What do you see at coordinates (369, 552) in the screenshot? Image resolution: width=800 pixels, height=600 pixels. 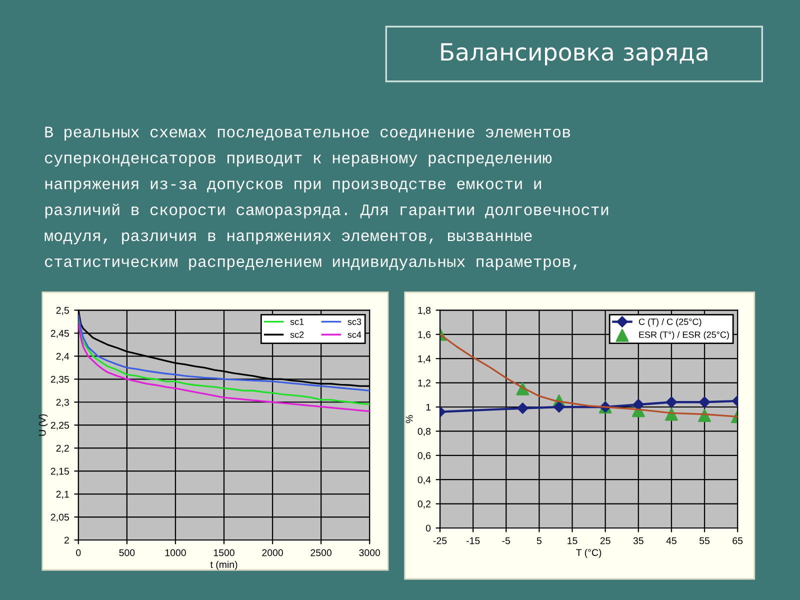 I see `x-tick-label: 3000` at bounding box center [369, 552].